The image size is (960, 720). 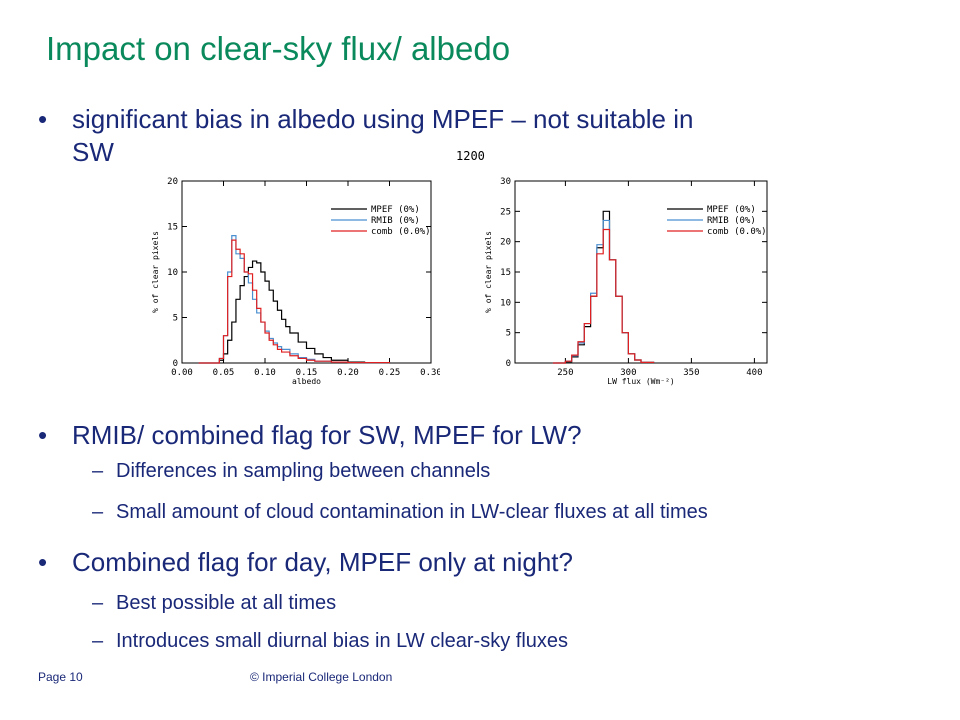 What do you see at coordinates (278, 48) in the screenshot?
I see `slide-title: Impact on clear-sky flux/ albedo` at bounding box center [278, 48].